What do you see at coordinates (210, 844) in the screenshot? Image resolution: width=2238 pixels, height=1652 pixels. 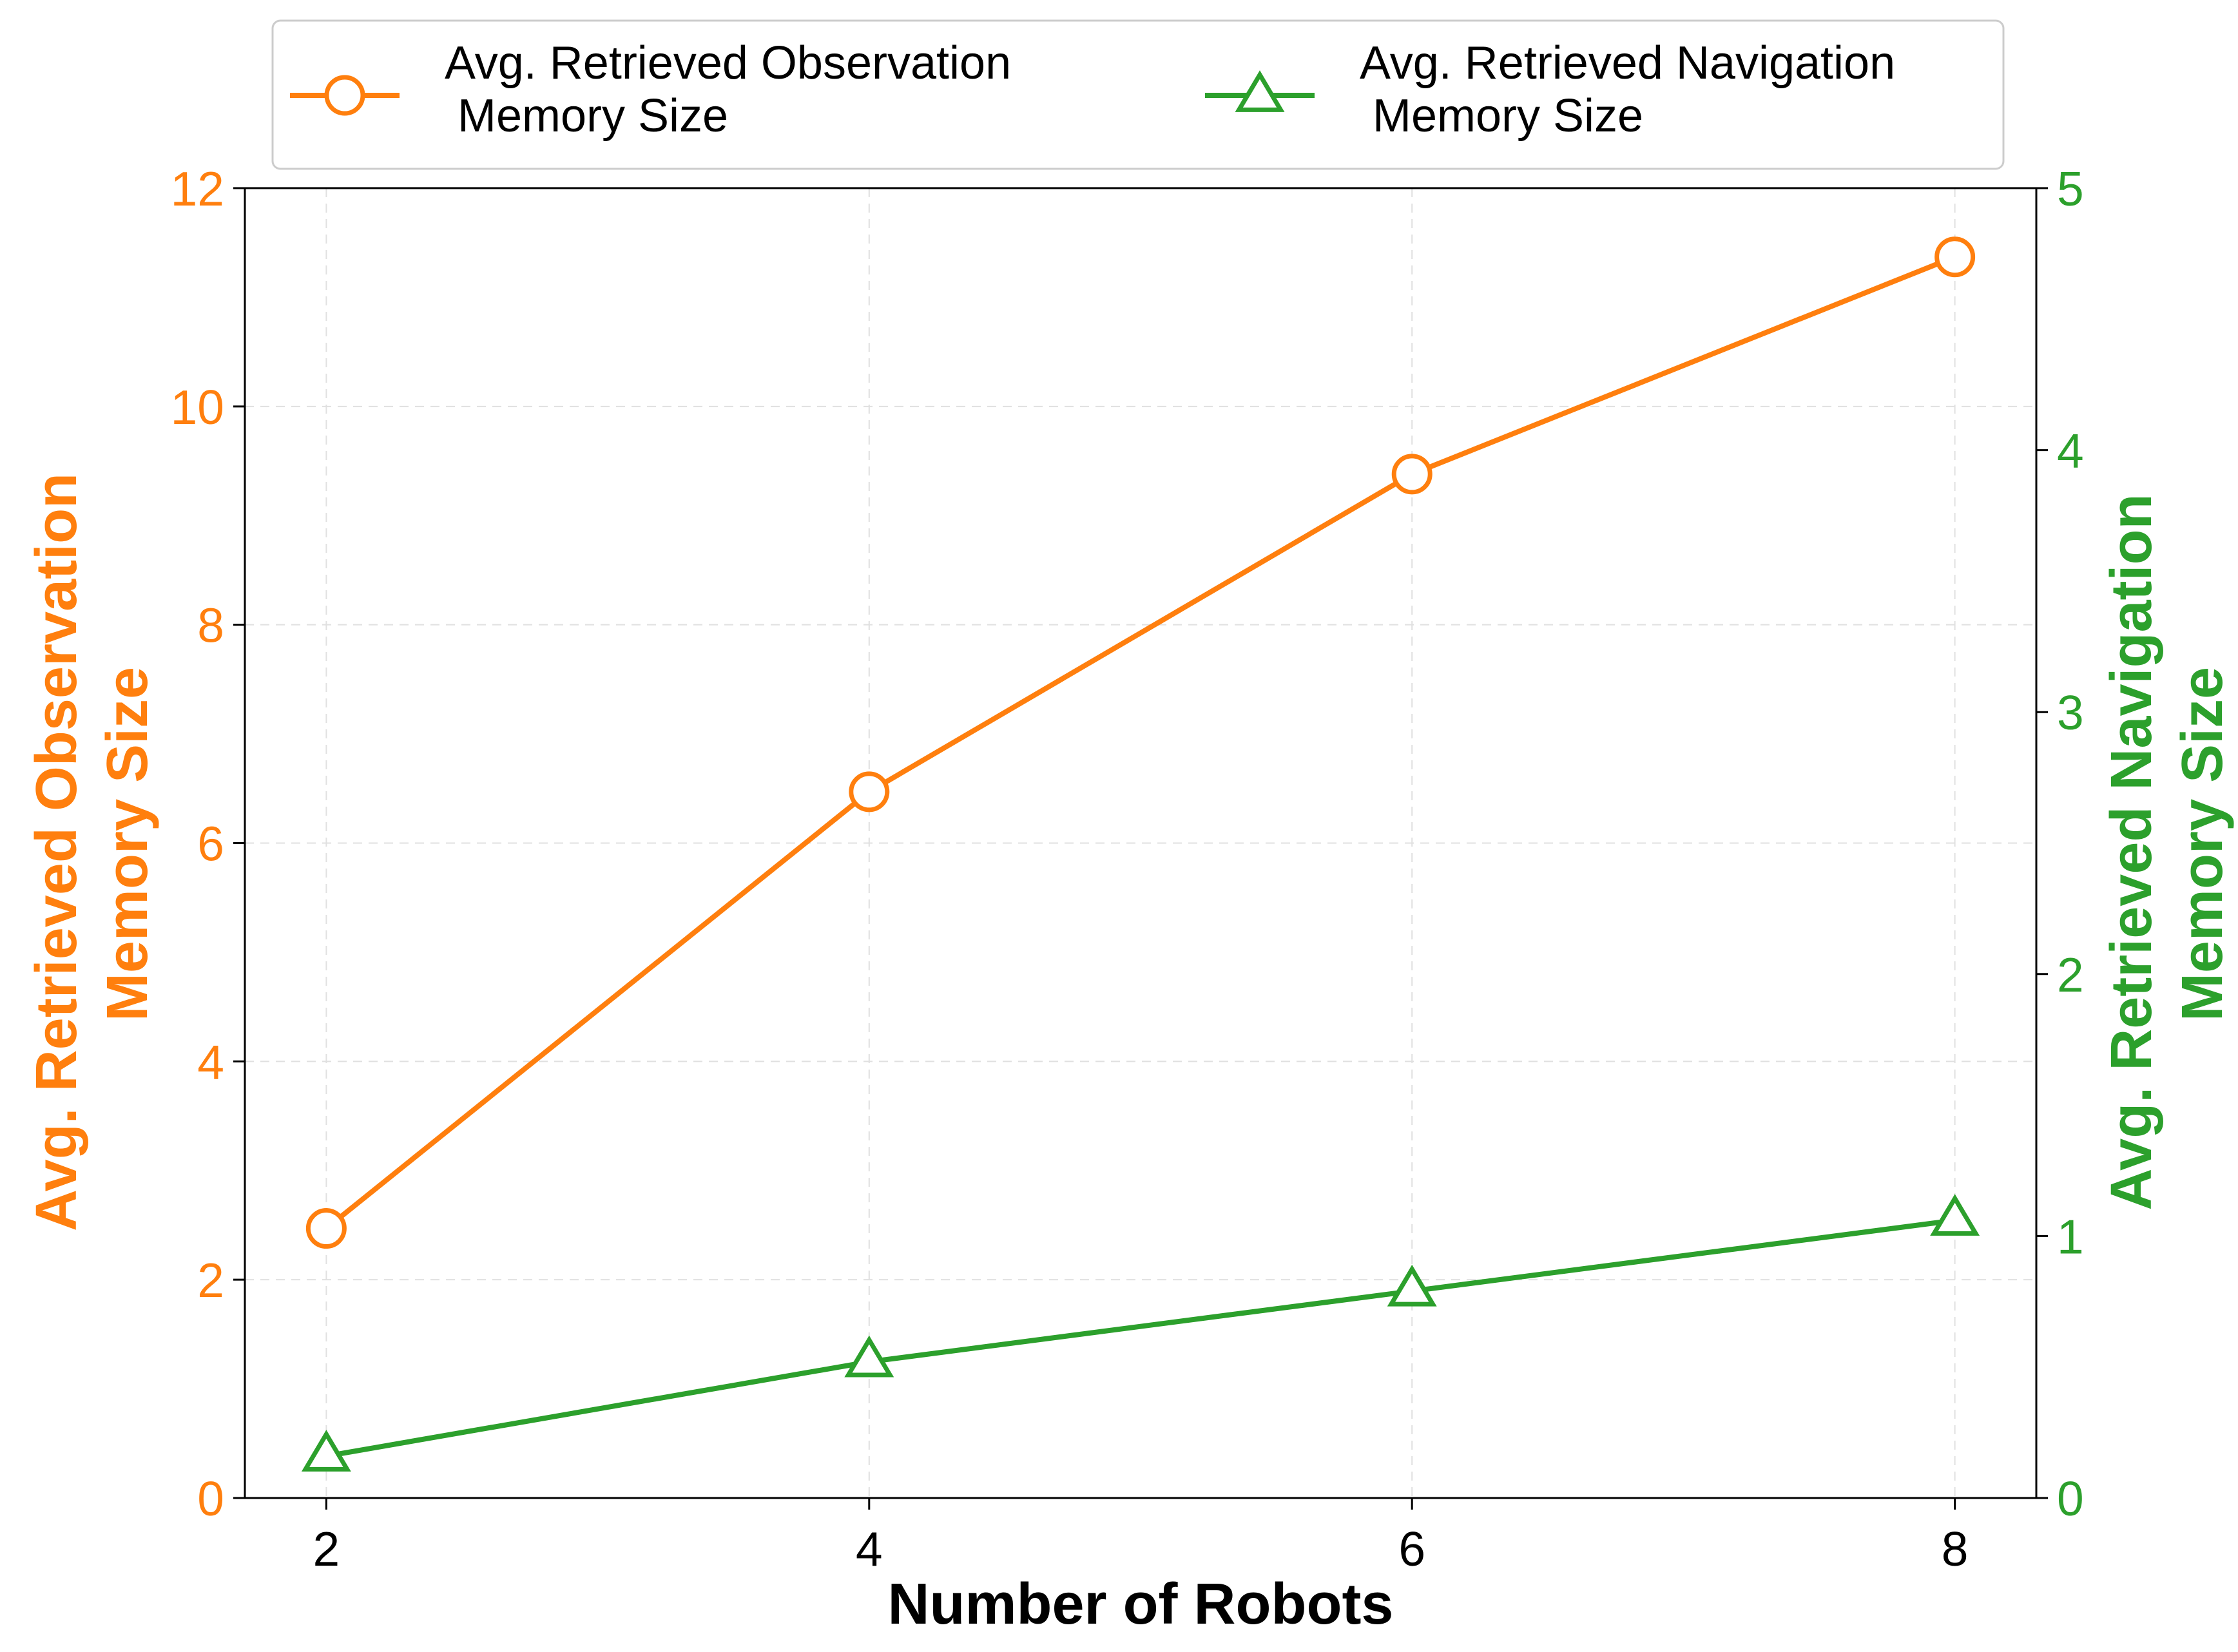 I see `left-y-tick-label: 6` at bounding box center [210, 844].